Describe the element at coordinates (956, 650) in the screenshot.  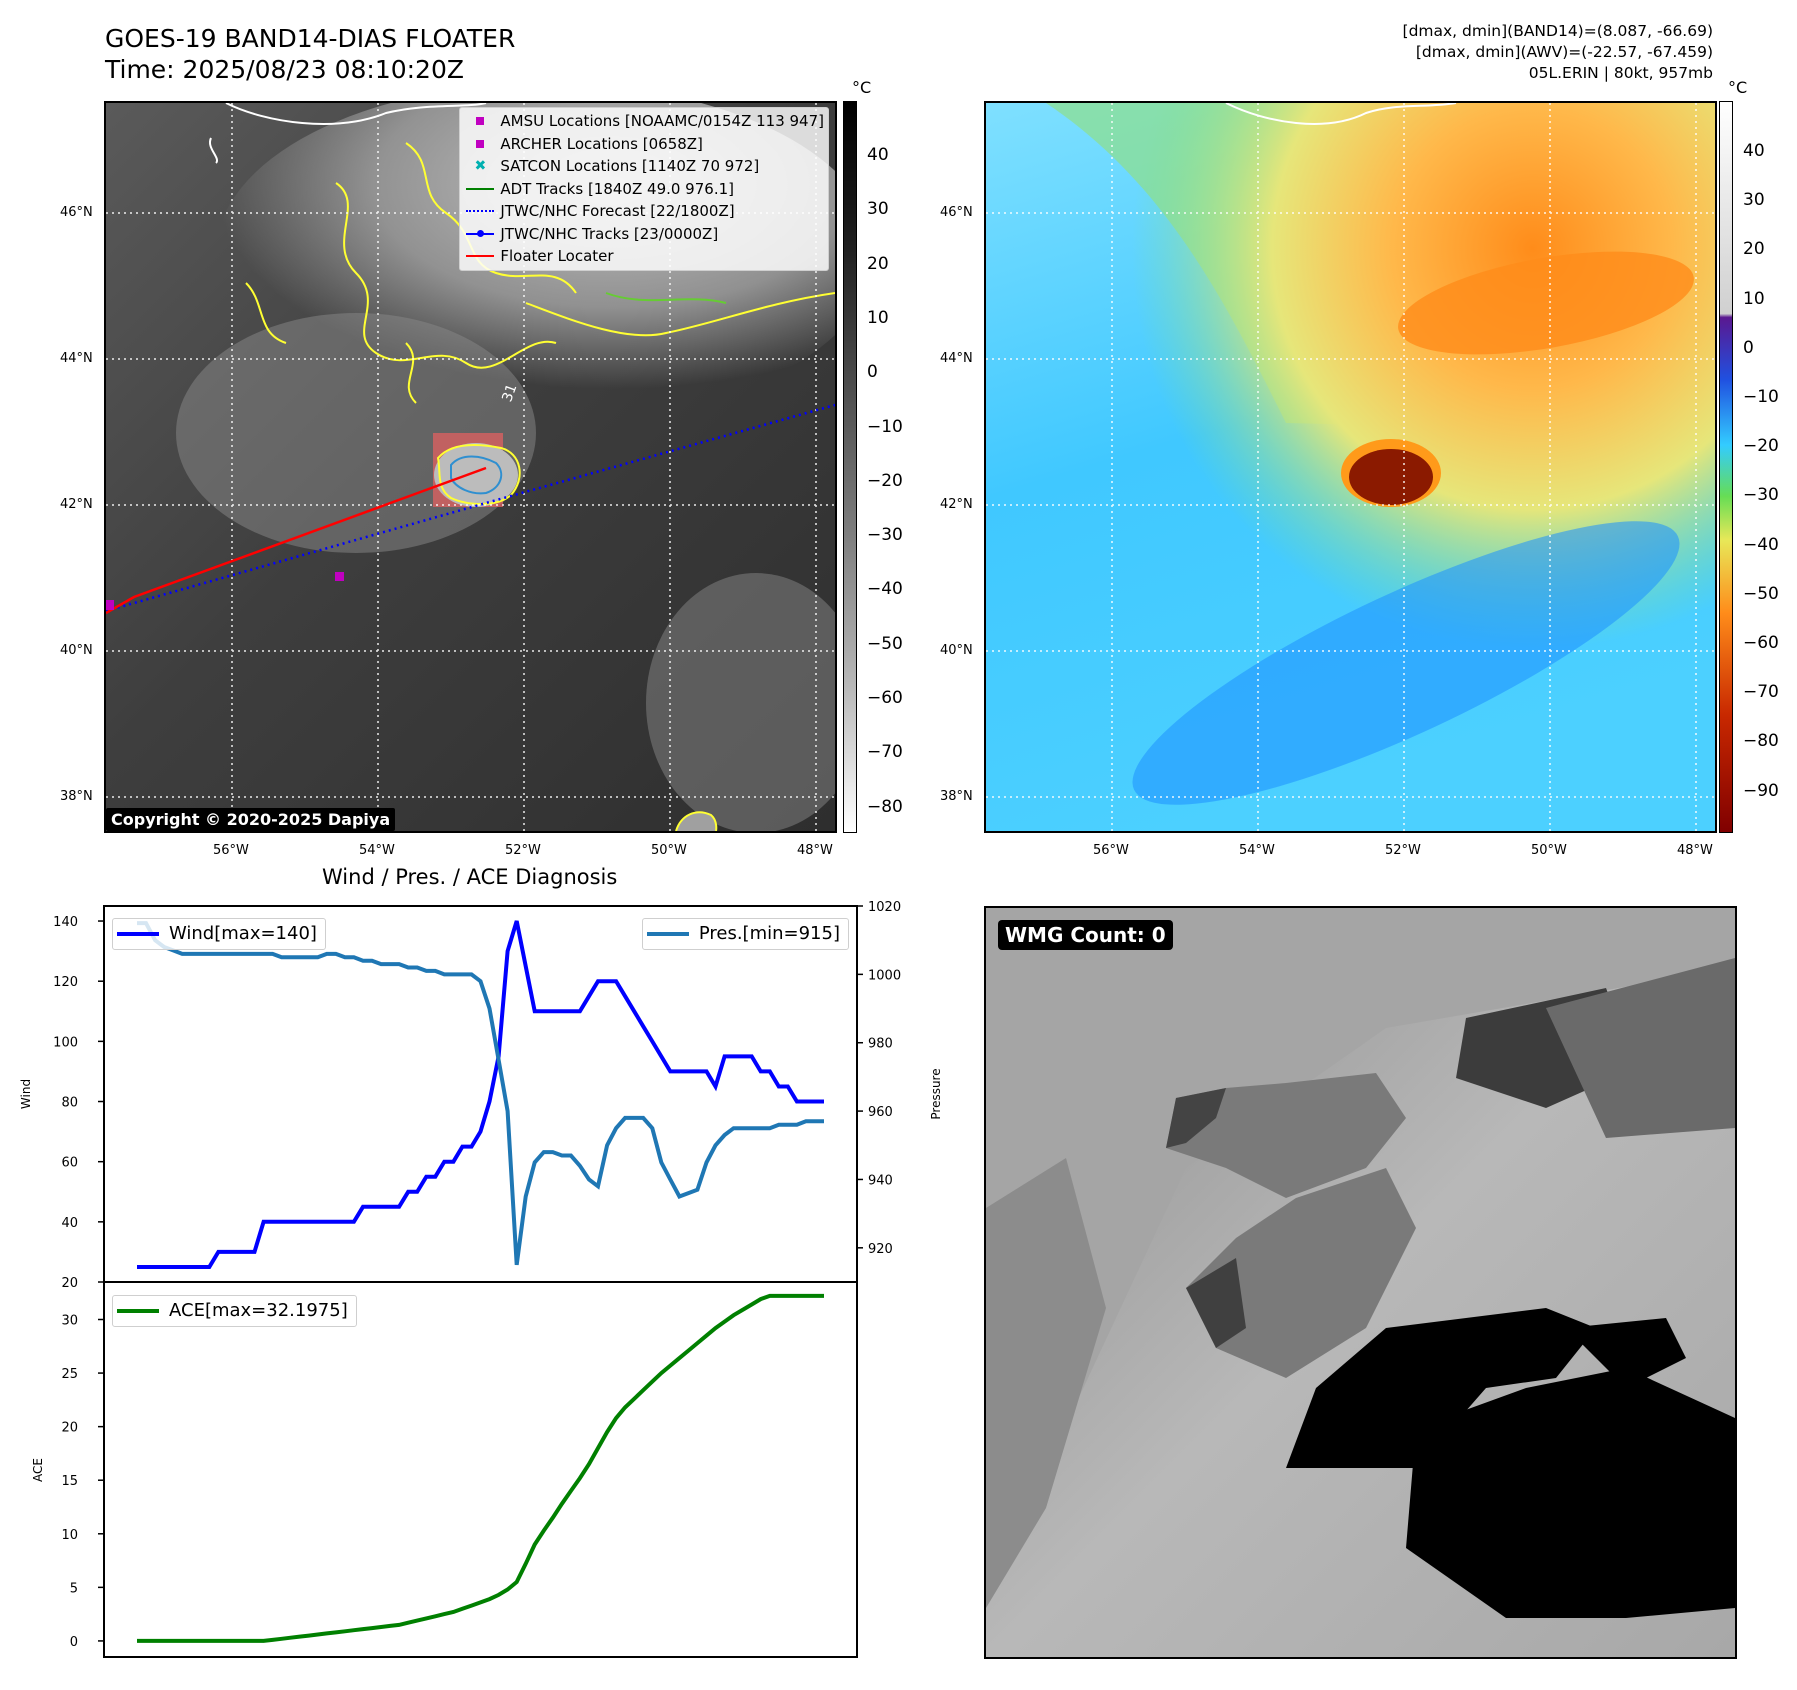
I see `lat-label: 40°N` at that location.